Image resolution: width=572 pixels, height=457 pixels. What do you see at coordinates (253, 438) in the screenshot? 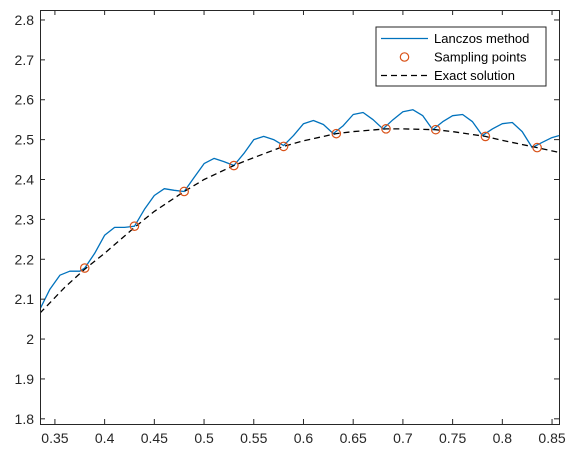
I see `x-tick-label: 0.55` at bounding box center [253, 438].